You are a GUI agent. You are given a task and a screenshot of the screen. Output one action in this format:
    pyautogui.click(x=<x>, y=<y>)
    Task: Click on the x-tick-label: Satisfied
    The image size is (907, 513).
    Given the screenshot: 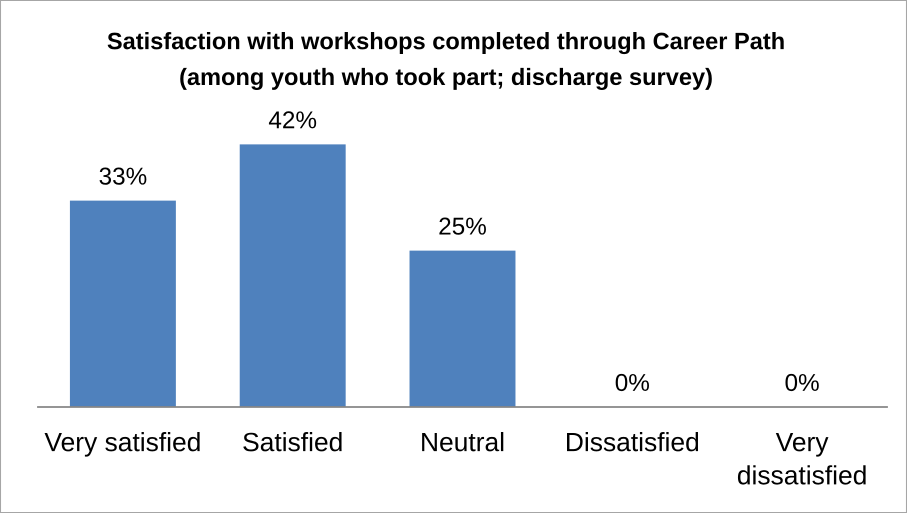 What is the action you would take?
    pyautogui.click(x=292, y=442)
    